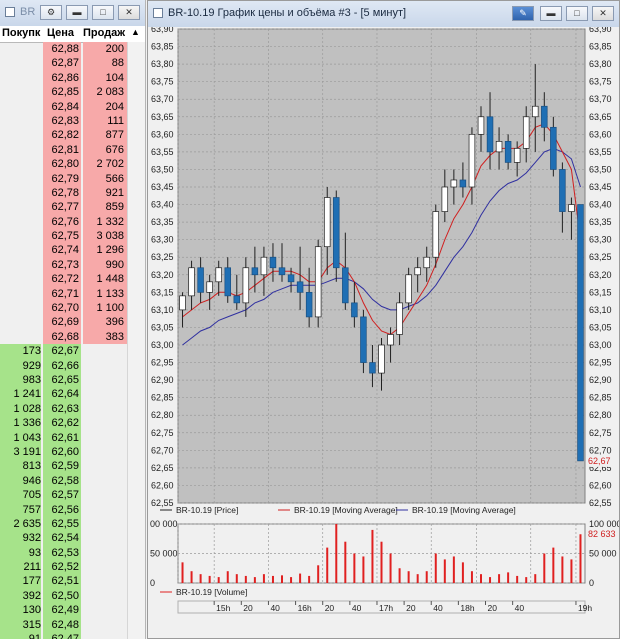 The width and height of the screenshot is (620, 639). I want to click on ask-row: 62,72 1 448, so click(63, 279).